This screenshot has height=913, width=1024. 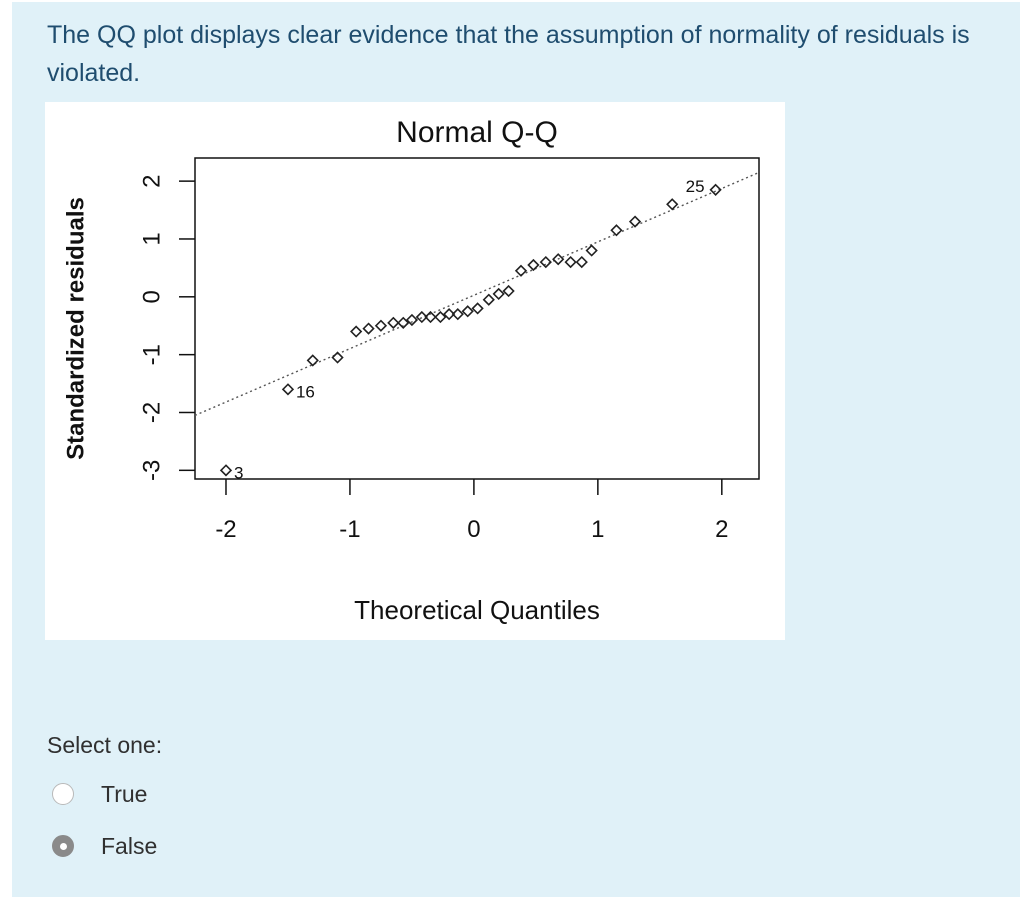 What do you see at coordinates (105, 745) in the screenshot?
I see `select-one-label: Select one:` at bounding box center [105, 745].